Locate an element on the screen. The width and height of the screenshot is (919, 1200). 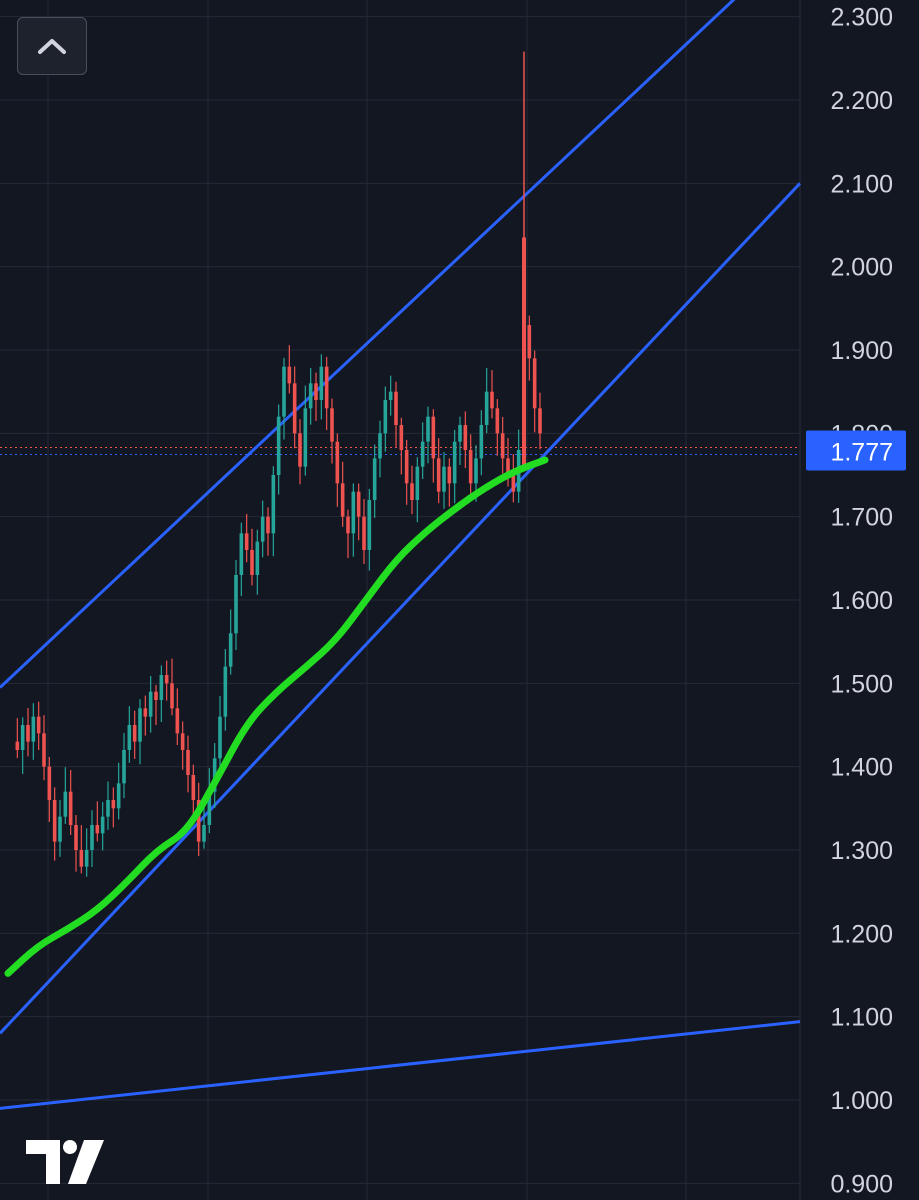
y-tick-label: 1.400 is located at coordinates (861, 768).